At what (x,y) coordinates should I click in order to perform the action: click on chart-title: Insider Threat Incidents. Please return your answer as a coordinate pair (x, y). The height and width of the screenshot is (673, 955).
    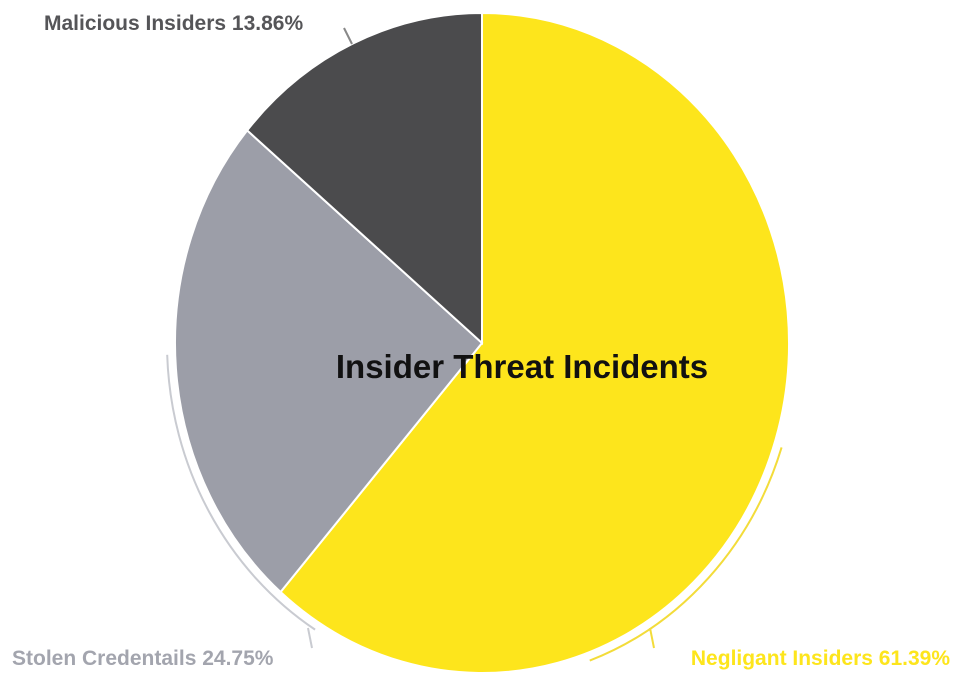
    Looking at the image, I should click on (522, 366).